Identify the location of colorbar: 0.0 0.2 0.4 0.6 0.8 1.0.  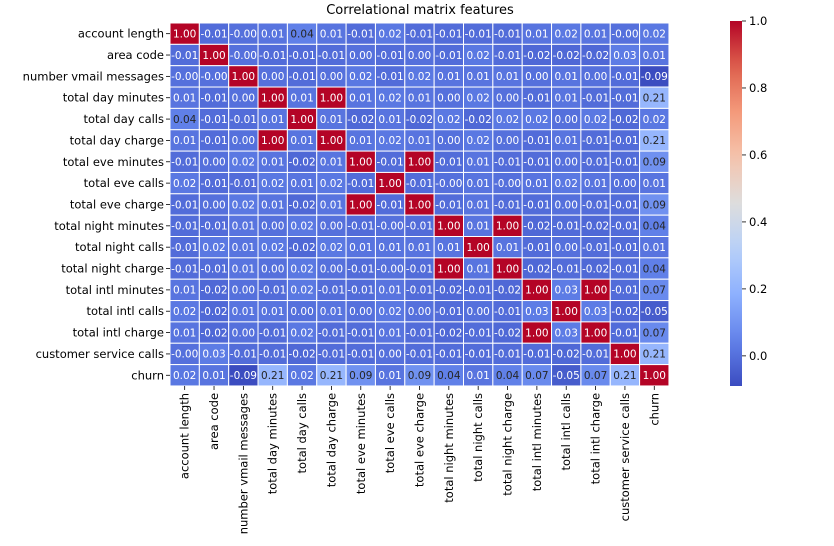
(748, 200).